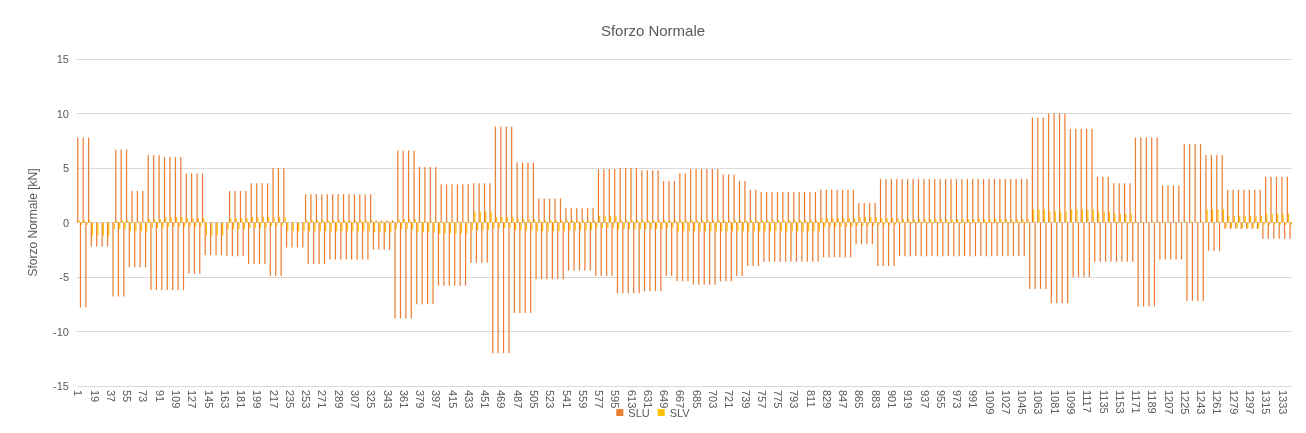  What do you see at coordinates (208, 399) in the screenshot?
I see `x-tick-label: 145` at bounding box center [208, 399].